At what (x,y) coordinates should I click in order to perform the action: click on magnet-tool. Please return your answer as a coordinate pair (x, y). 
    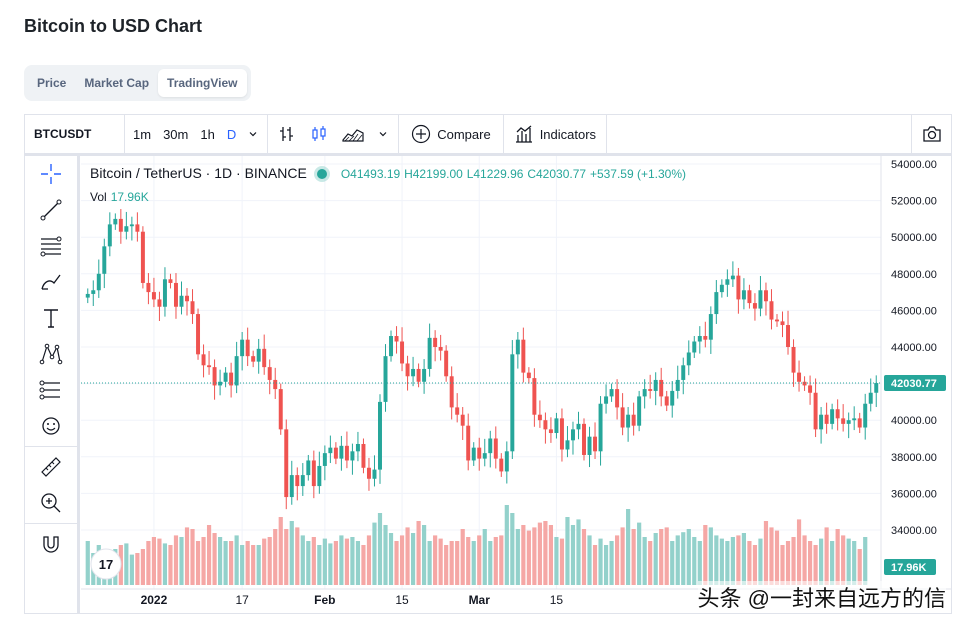
    Looking at the image, I should click on (51, 544).